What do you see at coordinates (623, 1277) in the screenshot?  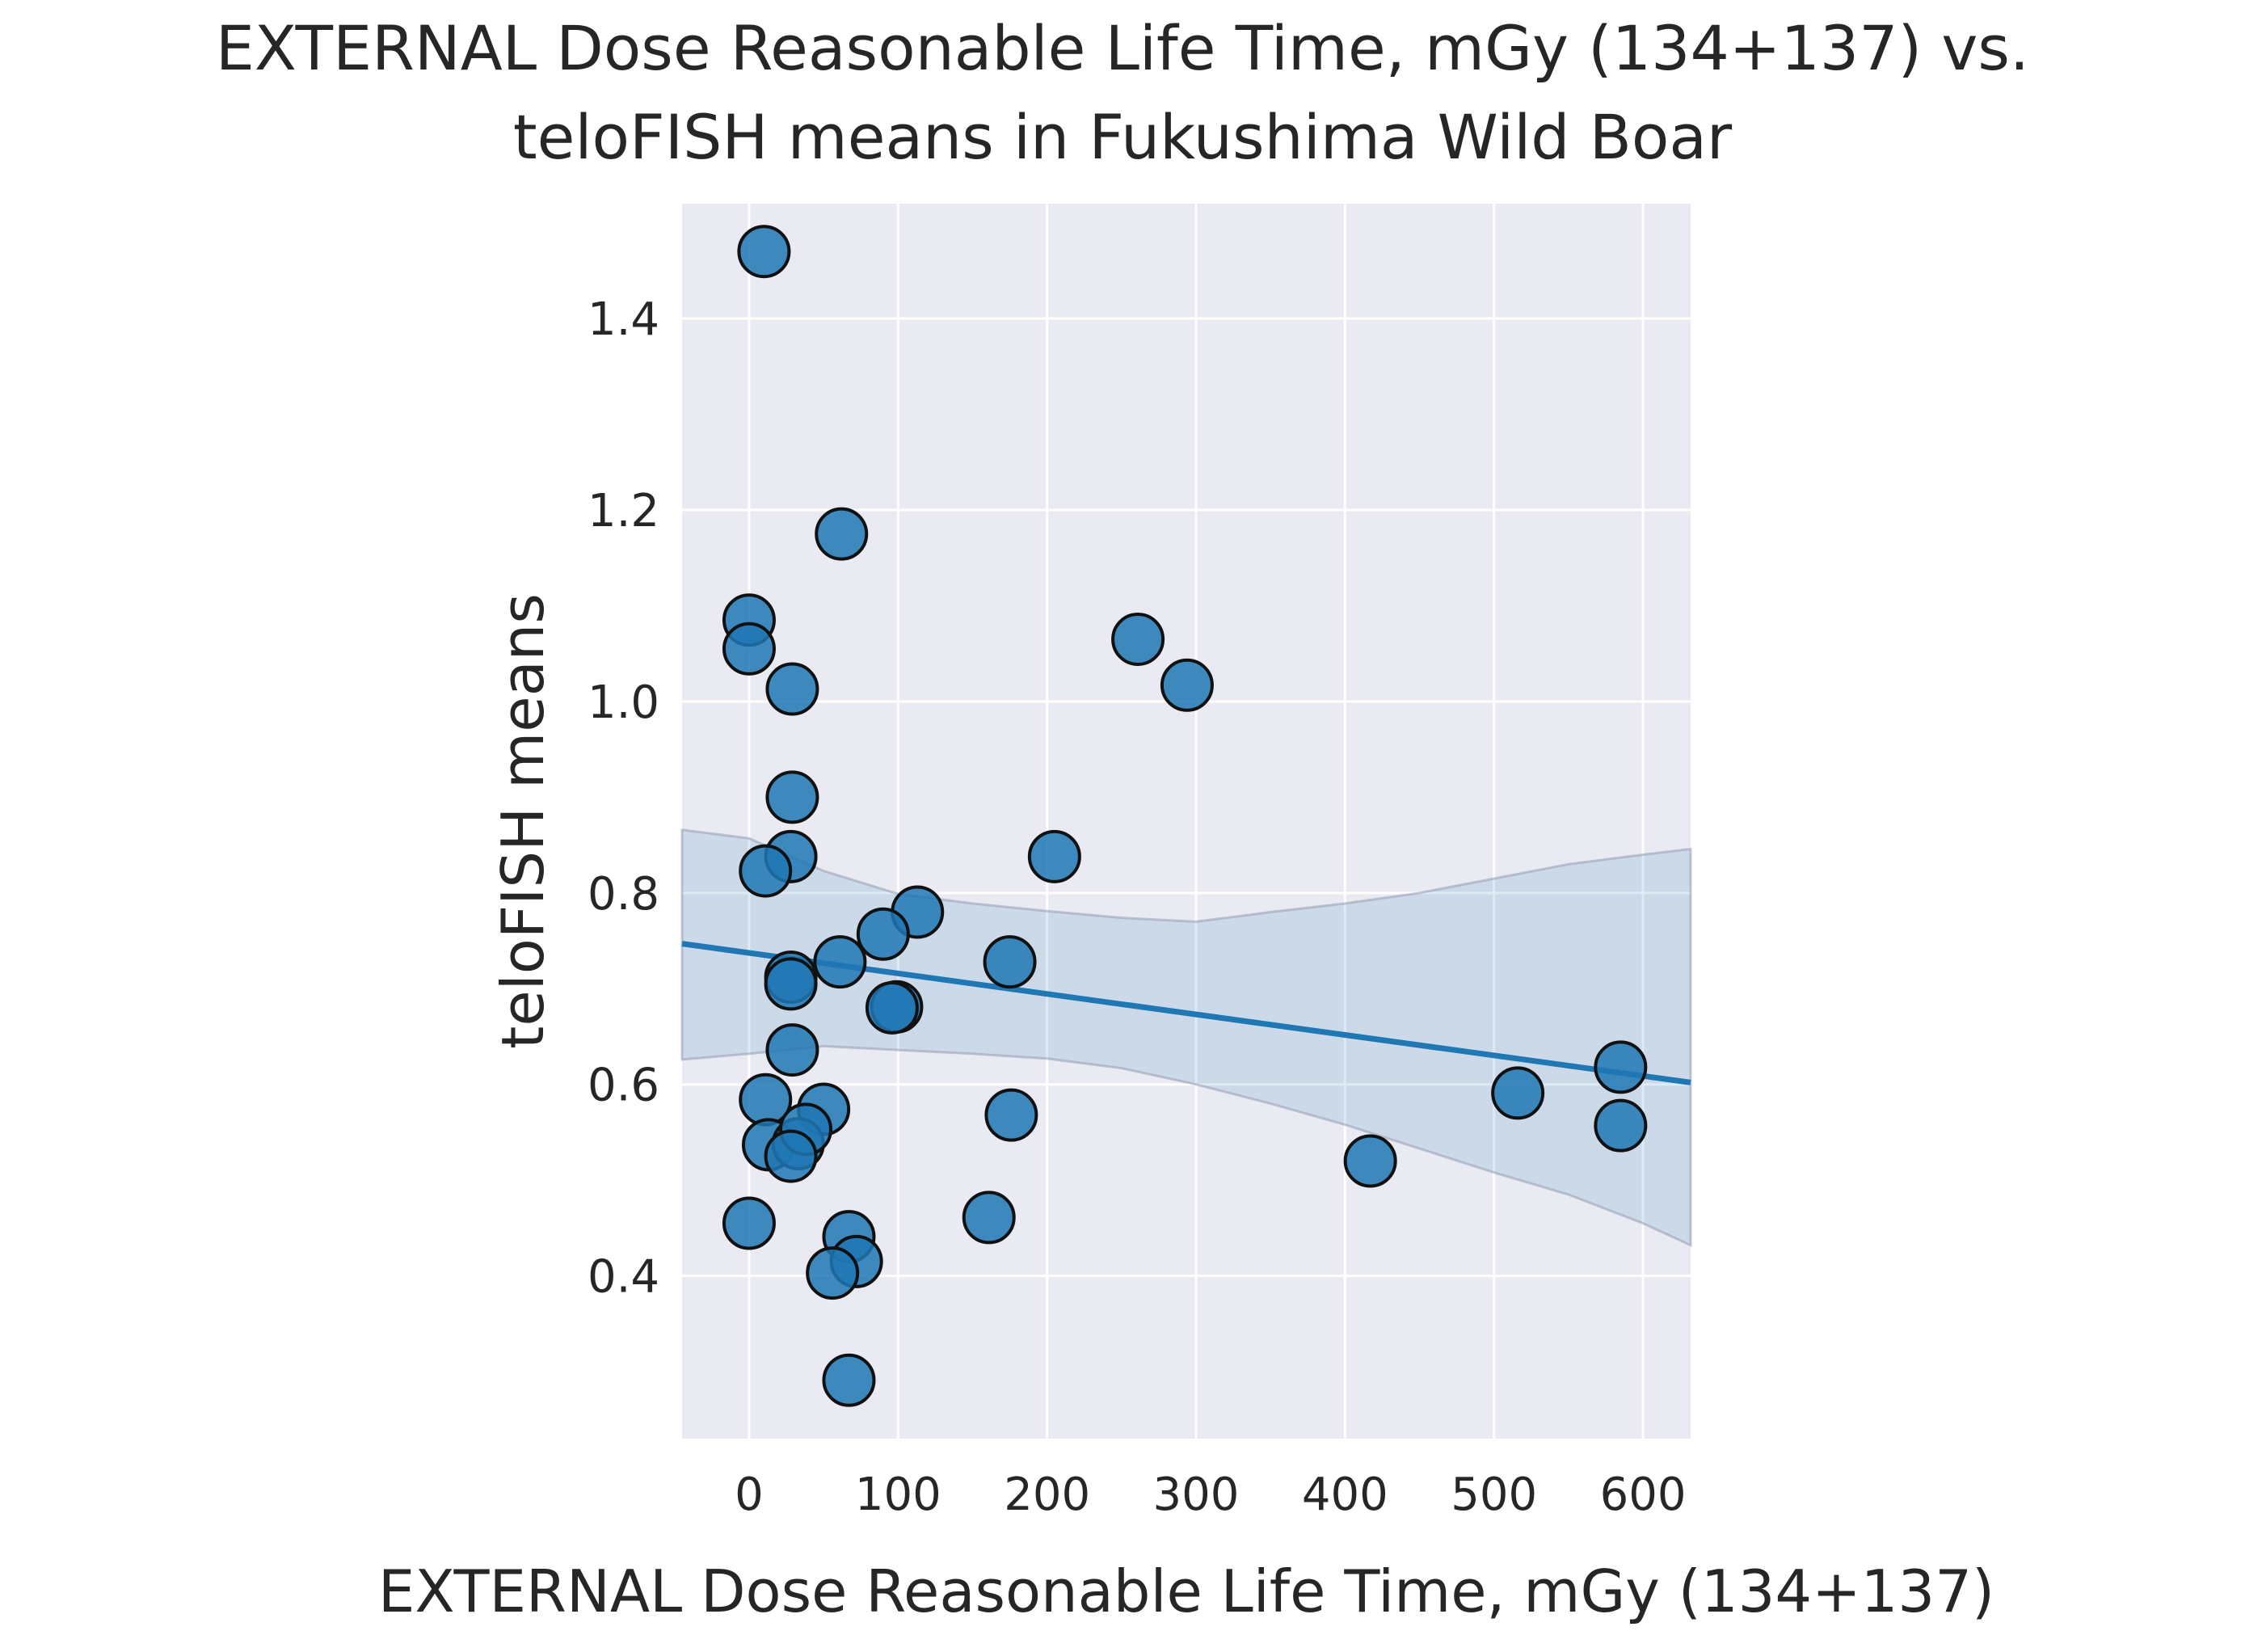 I see `y-tick-label: 0.4` at bounding box center [623, 1277].